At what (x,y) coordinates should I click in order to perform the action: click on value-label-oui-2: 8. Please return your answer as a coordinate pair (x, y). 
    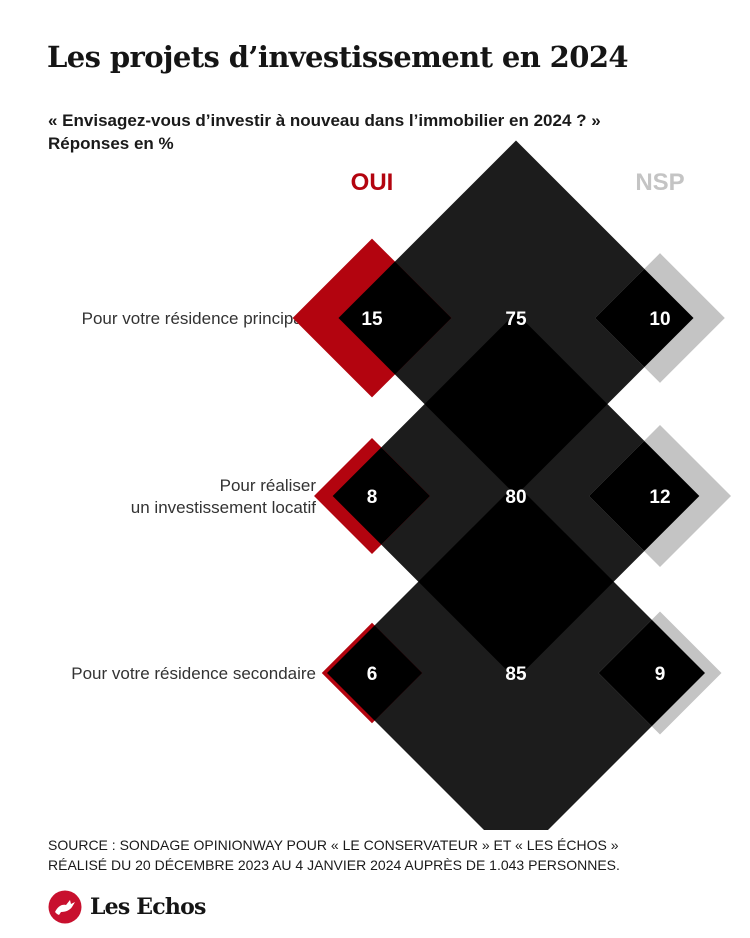
    Looking at the image, I should click on (372, 497).